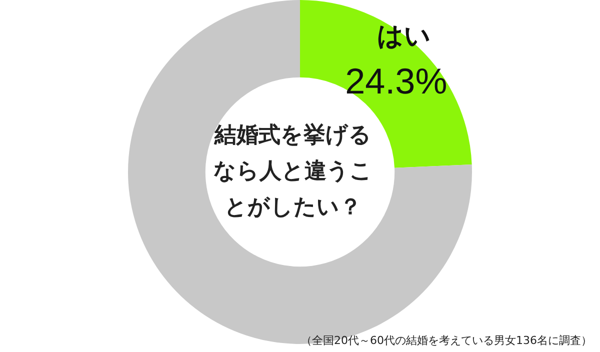 This screenshot has height=352, width=600. What do you see at coordinates (293, 172) in the screenshot?
I see `text: 結婚式を挙げるなら人と違うことがしたい？` at bounding box center [293, 172].